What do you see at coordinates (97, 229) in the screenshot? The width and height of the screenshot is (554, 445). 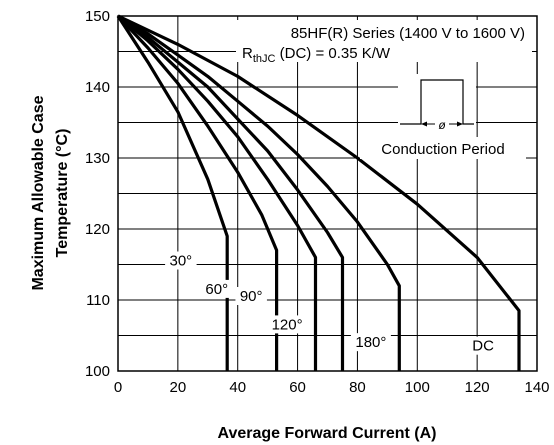 I see `y-tick-label: 120` at bounding box center [97, 229].